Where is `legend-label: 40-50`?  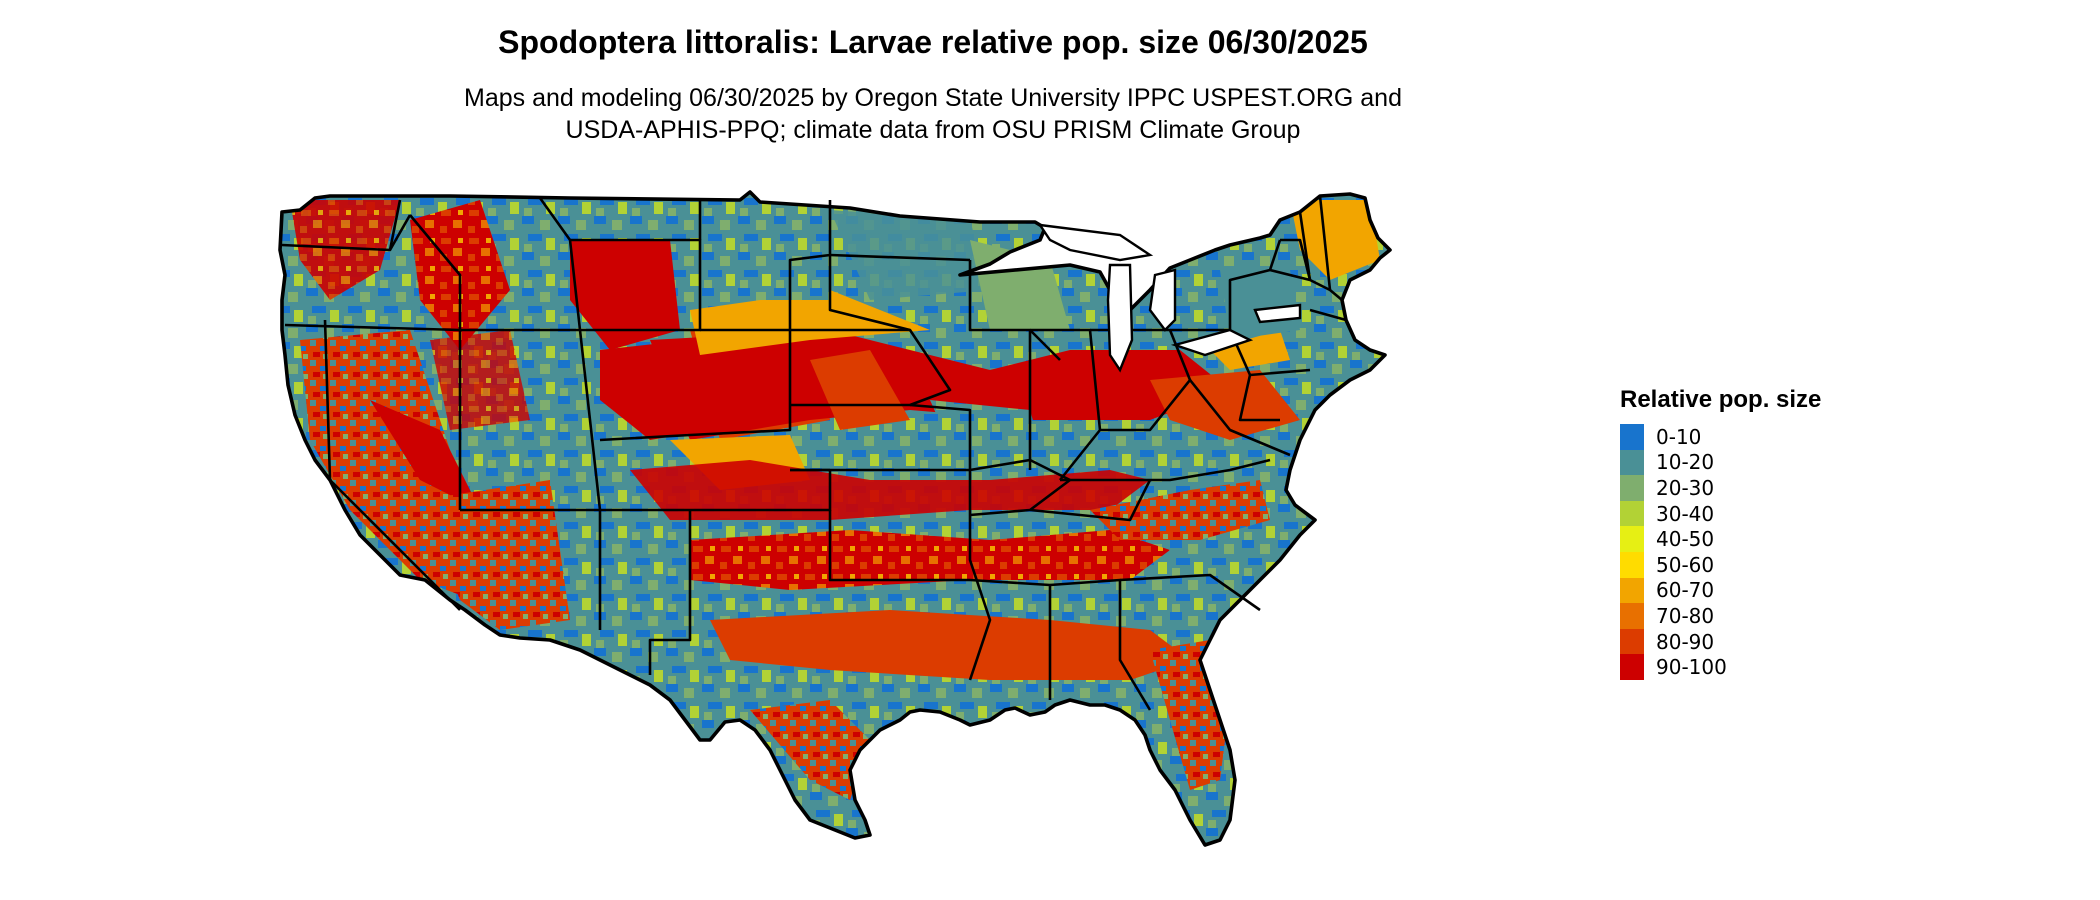 legend-label: 40-50 is located at coordinates (1685, 539).